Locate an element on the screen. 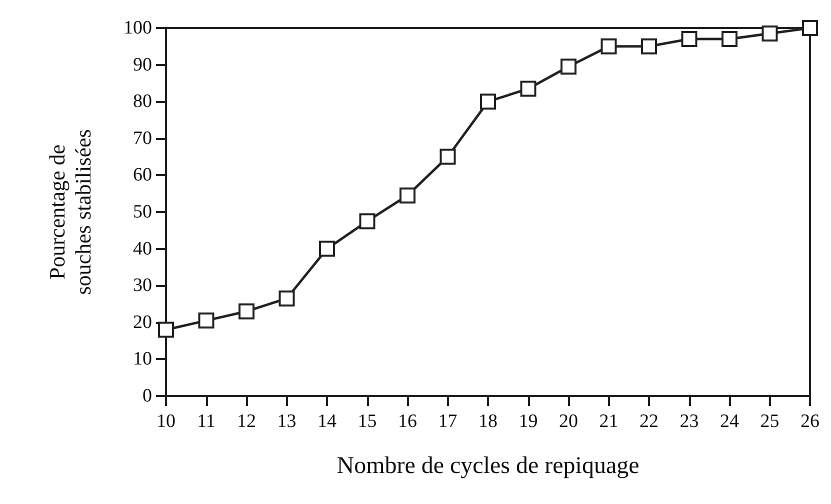 The image size is (831, 504). x-tick-label: 11 is located at coordinates (206, 421).